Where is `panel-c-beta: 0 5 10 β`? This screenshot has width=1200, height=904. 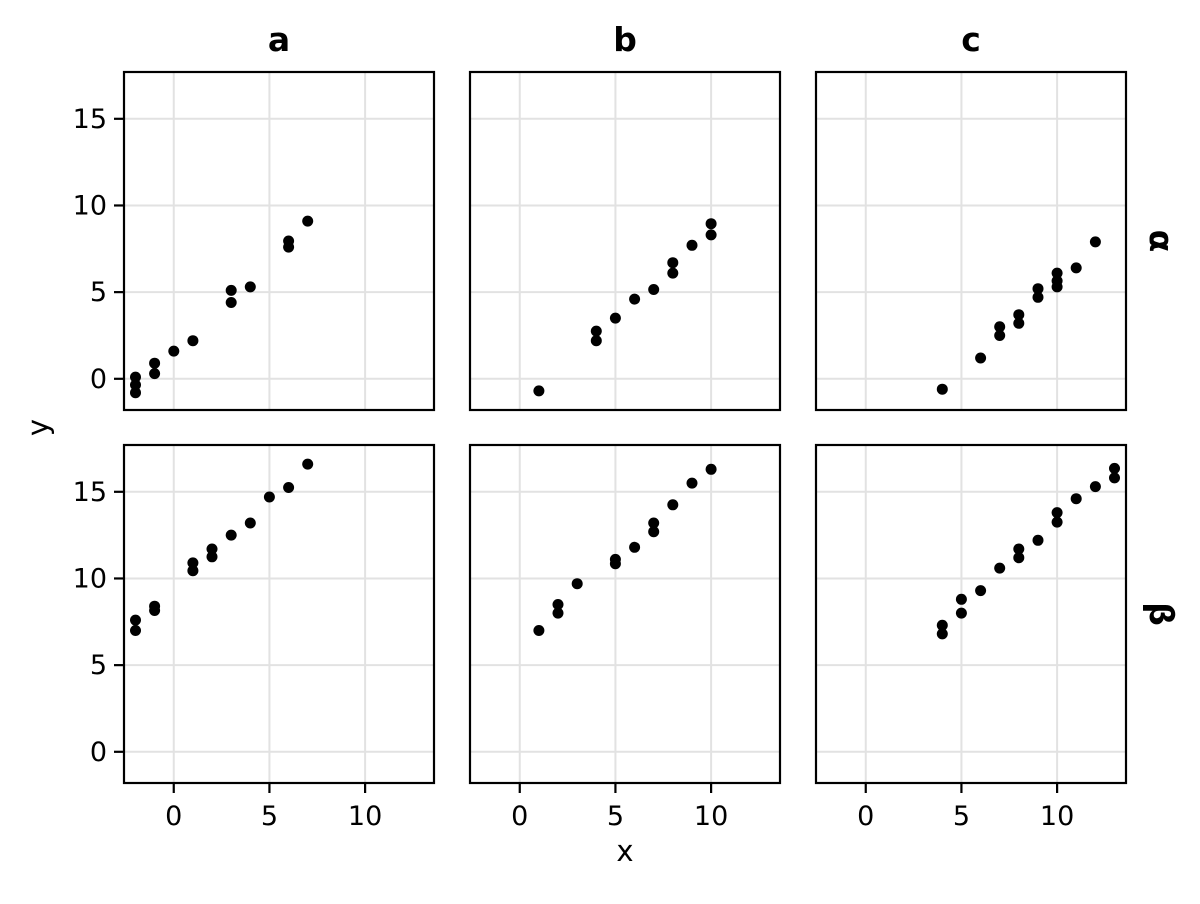 panel-c-beta: 0 5 10 β is located at coordinates (997, 637).